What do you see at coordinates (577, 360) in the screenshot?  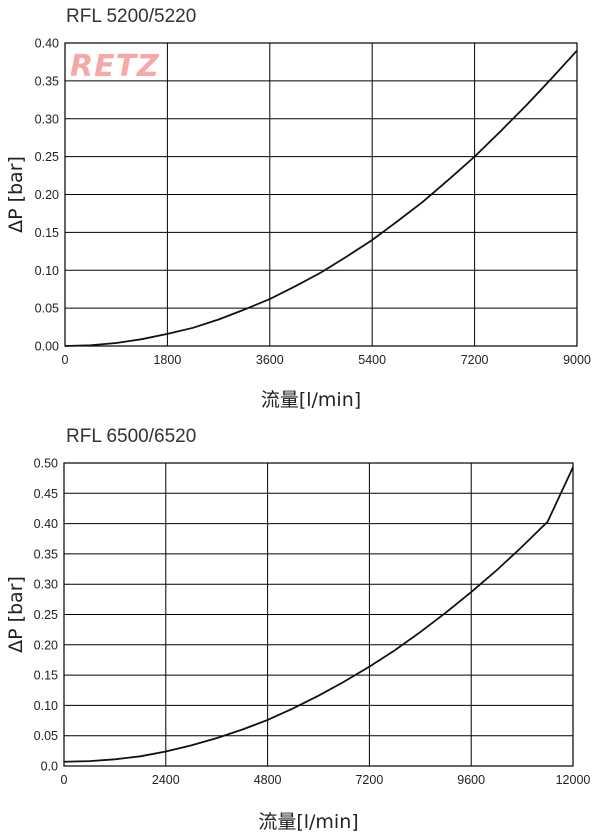 I see `x-tick-label: 9000` at bounding box center [577, 360].